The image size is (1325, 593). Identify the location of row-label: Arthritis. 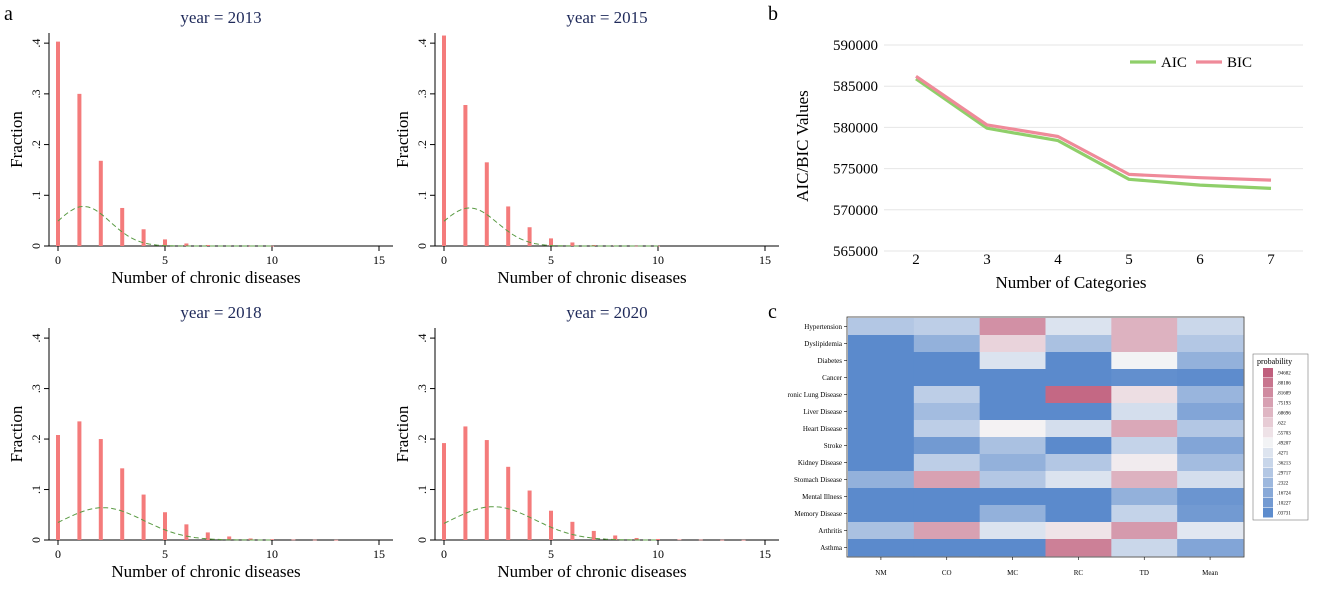
(830, 531).